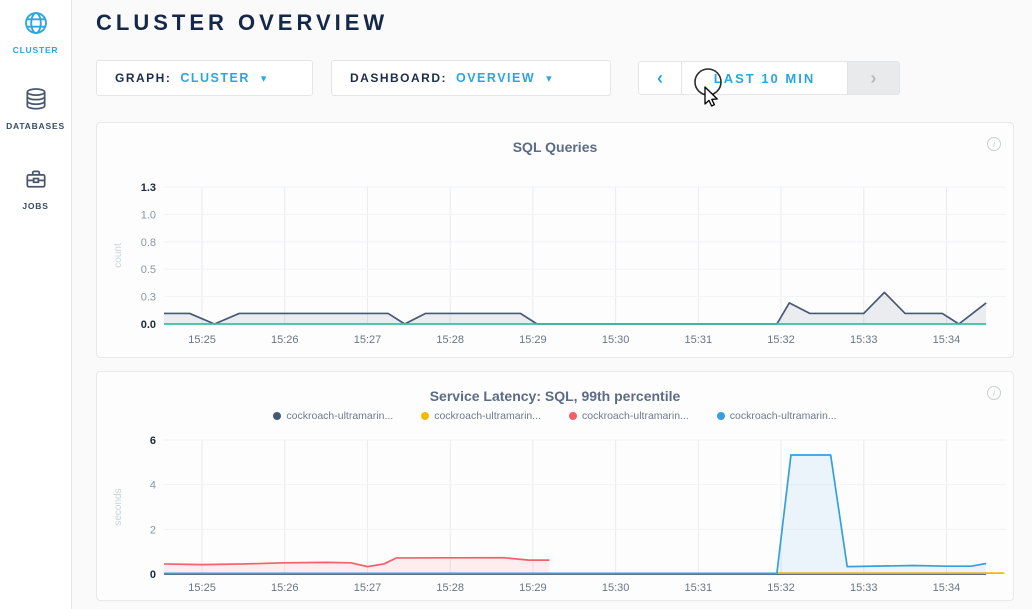  I want to click on globe-icon, so click(36, 25).